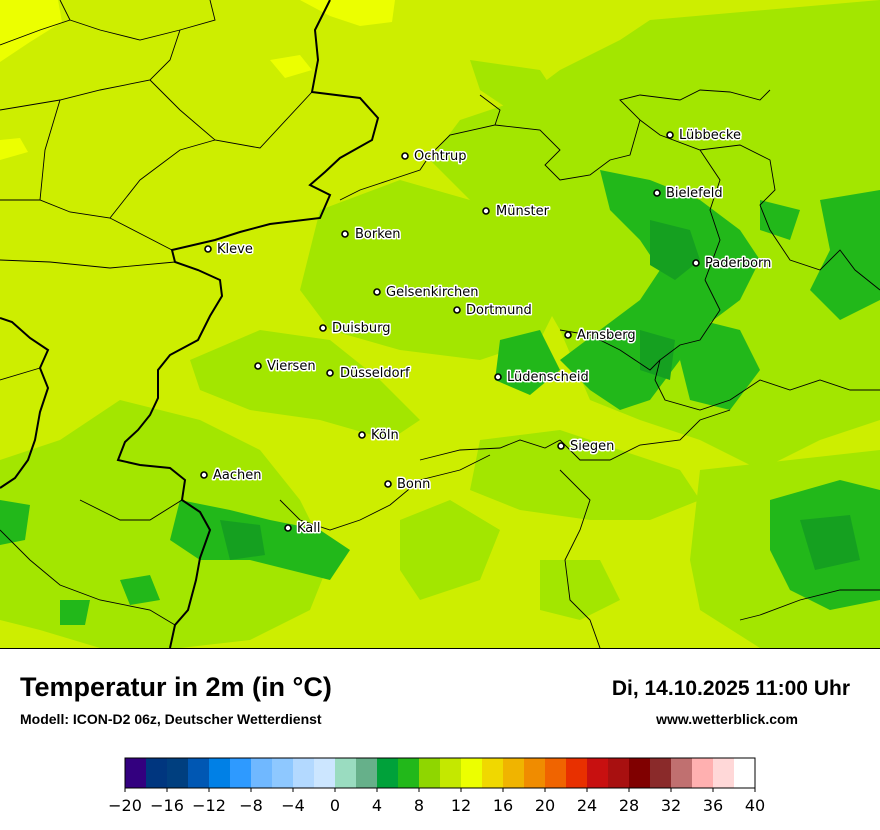 This screenshot has height=830, width=880. I want to click on city-bielefeld: Bielefeld, so click(688, 194).